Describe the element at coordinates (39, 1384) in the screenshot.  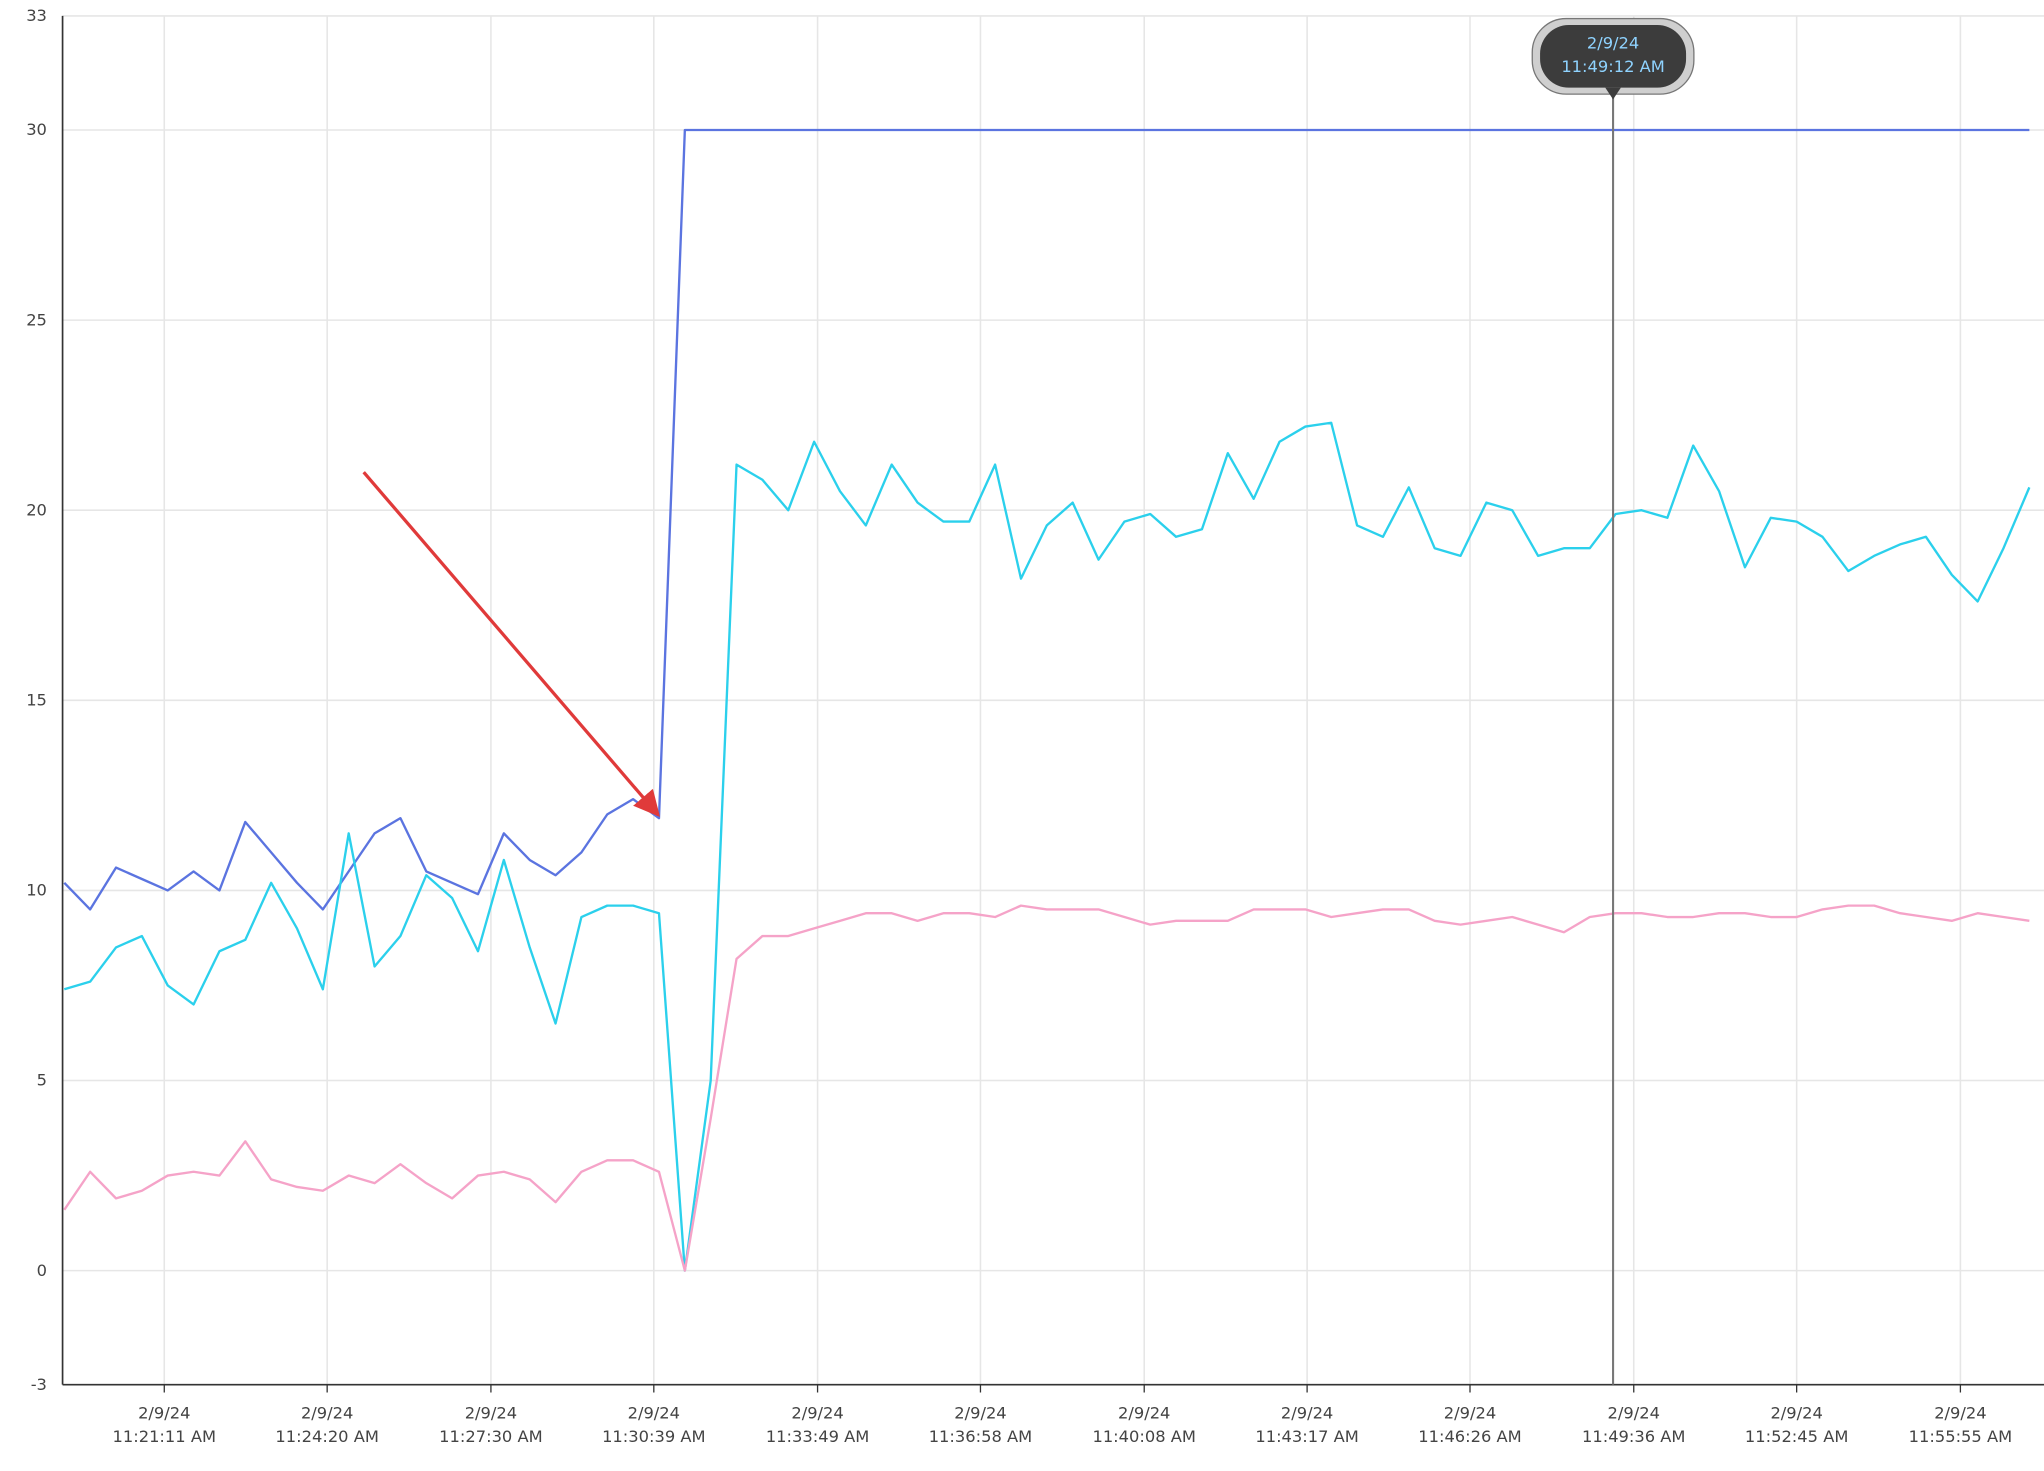
I see `y-tick-label: -3` at that location.